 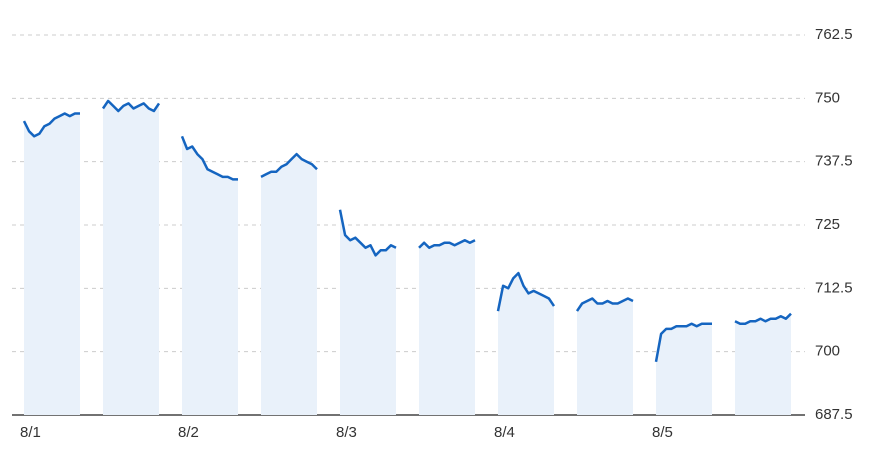 What do you see at coordinates (827, 97) in the screenshot?
I see `y-tick-label: 750` at bounding box center [827, 97].